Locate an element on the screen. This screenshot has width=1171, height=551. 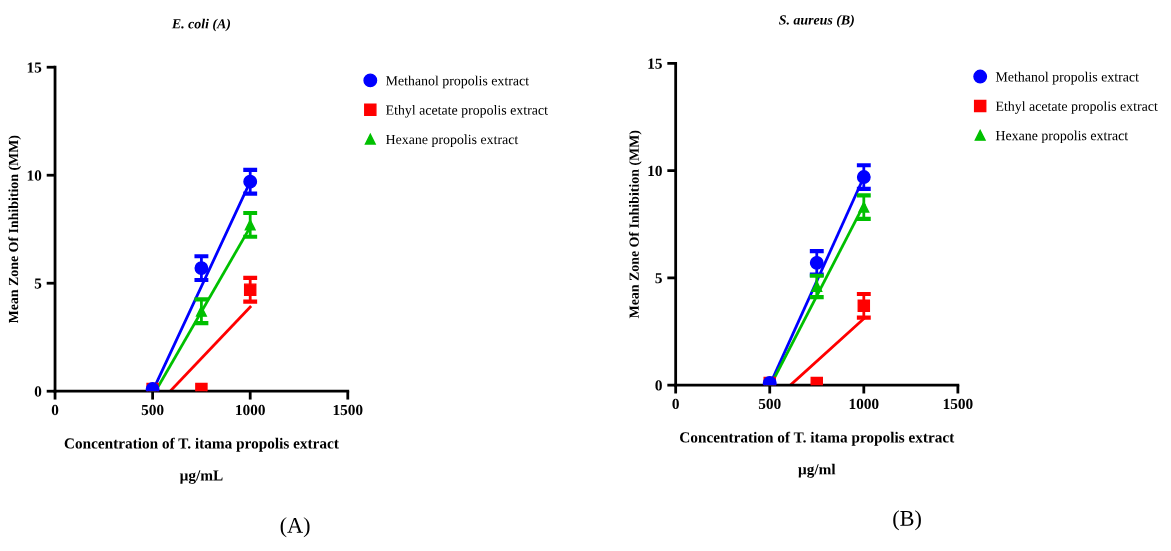
text: Concentration of T. itama propolis extract µg/mL is located at coordinates (201, 460).